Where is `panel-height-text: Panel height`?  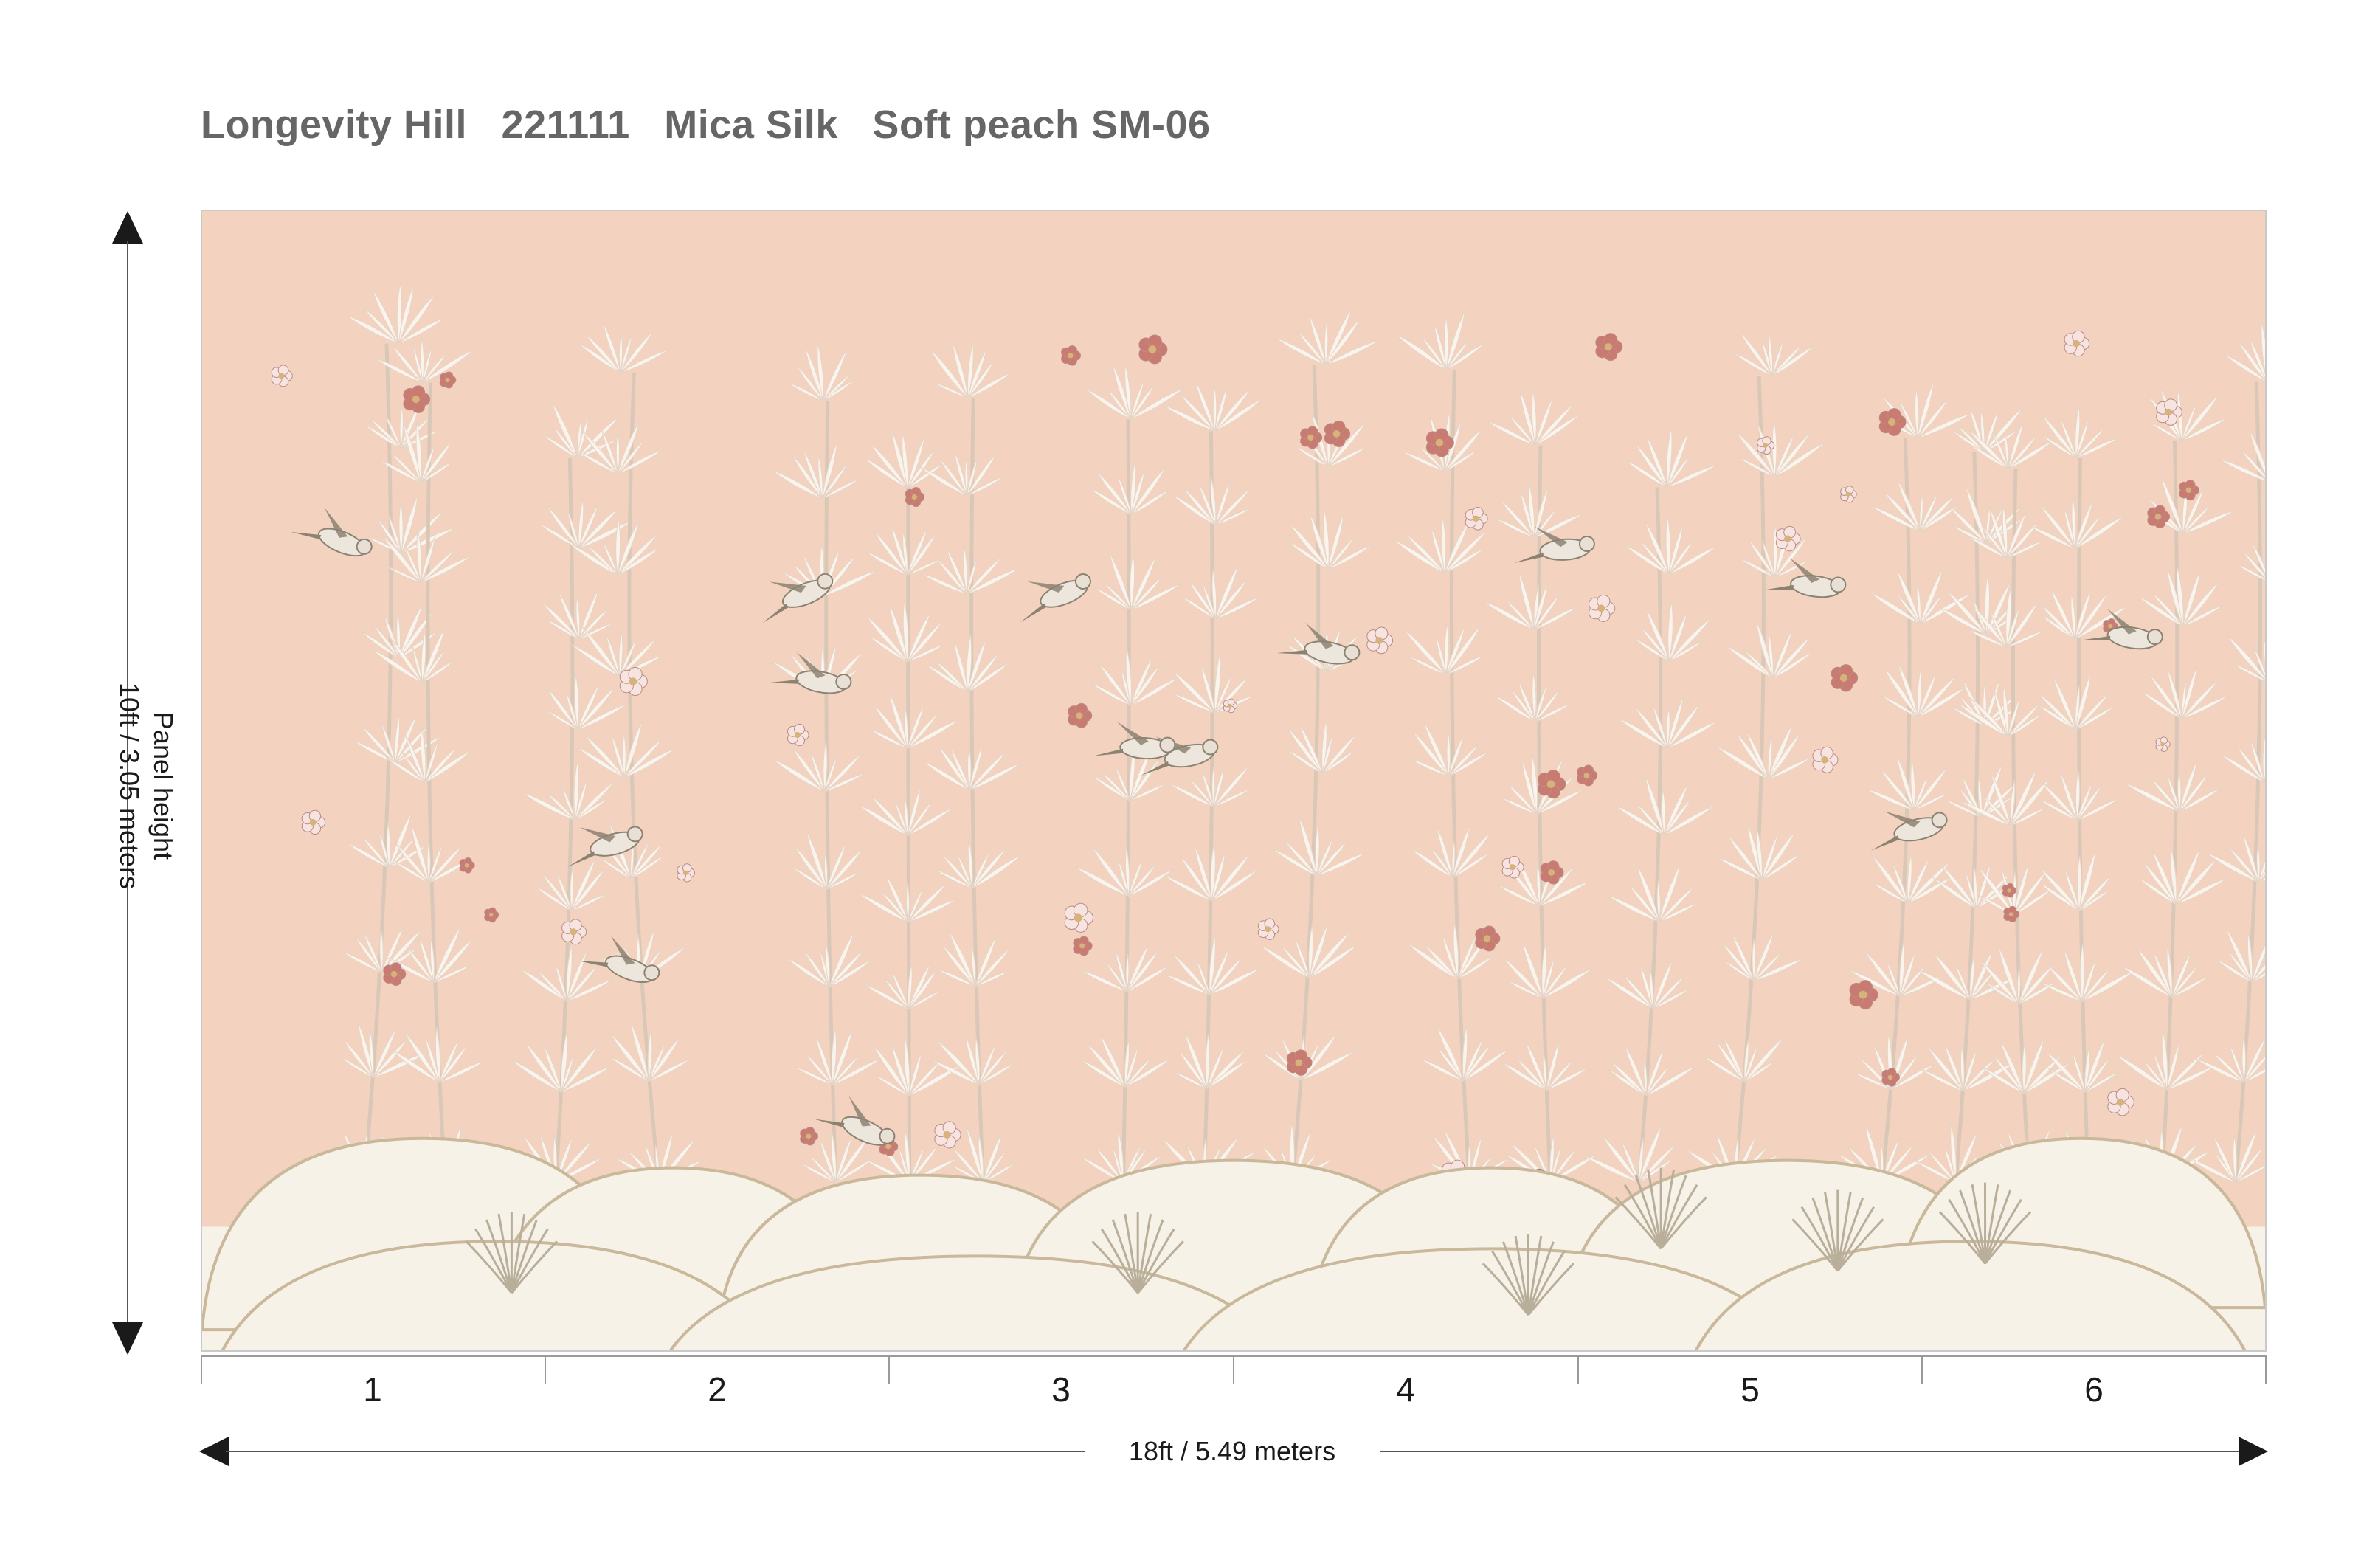
panel-height-text: Panel height is located at coordinates (163, 785).